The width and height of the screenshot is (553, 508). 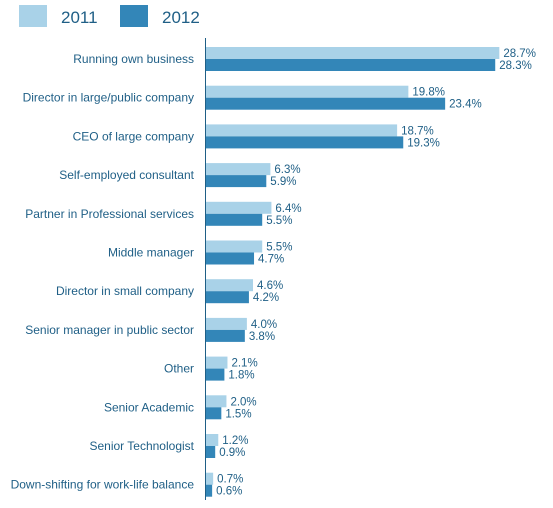 What do you see at coordinates (79, 17) in the screenshot?
I see `legend-label-2011: 2011` at bounding box center [79, 17].